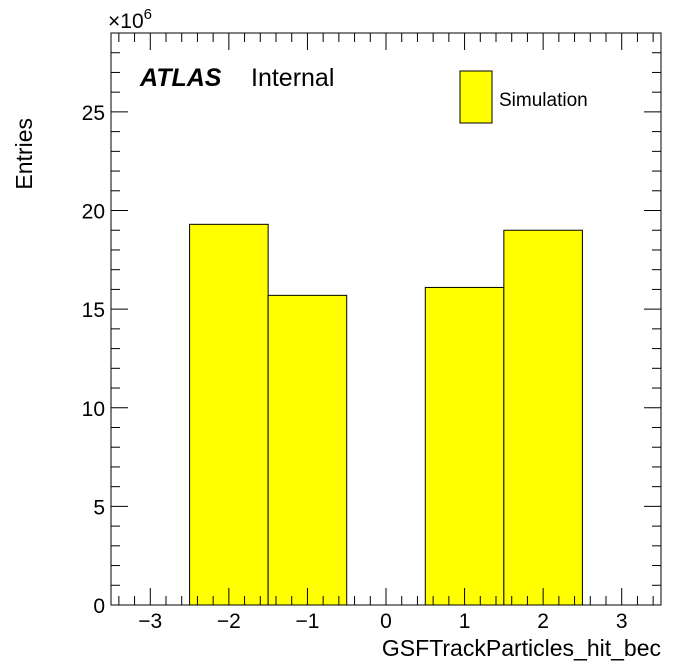  Describe the element at coordinates (150, 621) in the screenshot. I see `x-tick-label: −3` at that location.